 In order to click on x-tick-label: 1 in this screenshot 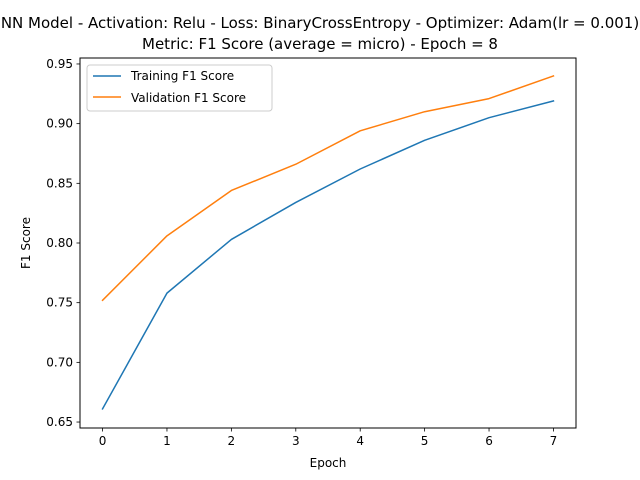, I will do `click(167, 441)`.